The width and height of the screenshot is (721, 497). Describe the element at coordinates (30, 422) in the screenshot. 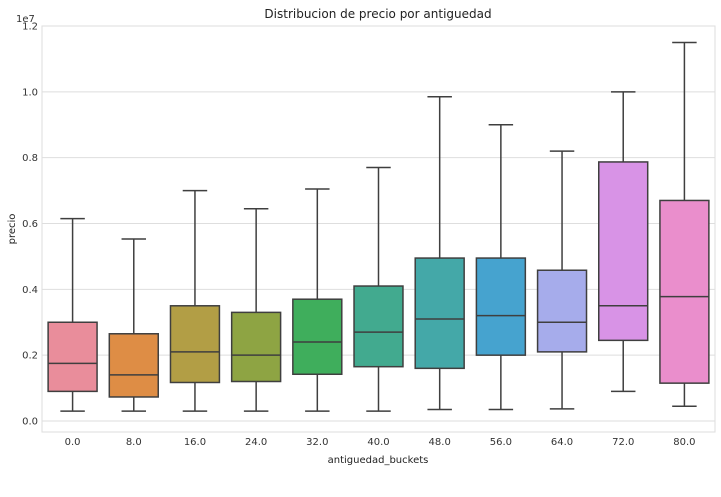

I see `y-tick-label: 0.0` at that location.